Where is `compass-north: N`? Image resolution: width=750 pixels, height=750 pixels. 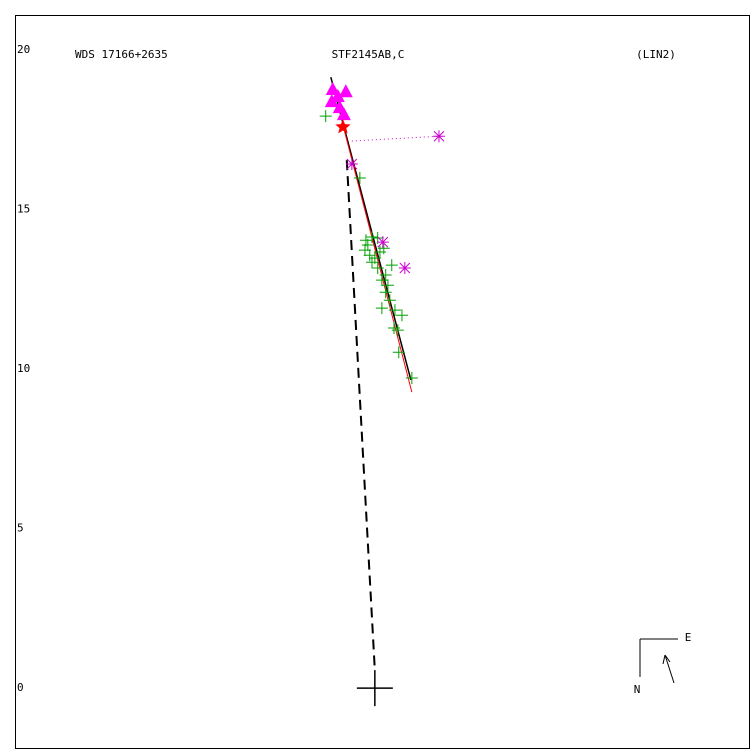
compass-north: N is located at coordinates (637, 689).